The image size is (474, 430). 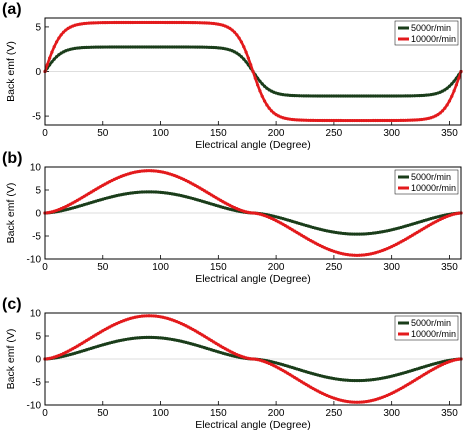 What do you see at coordinates (34, 260) in the screenshot?
I see `y-tick-label: -10` at bounding box center [34, 260].